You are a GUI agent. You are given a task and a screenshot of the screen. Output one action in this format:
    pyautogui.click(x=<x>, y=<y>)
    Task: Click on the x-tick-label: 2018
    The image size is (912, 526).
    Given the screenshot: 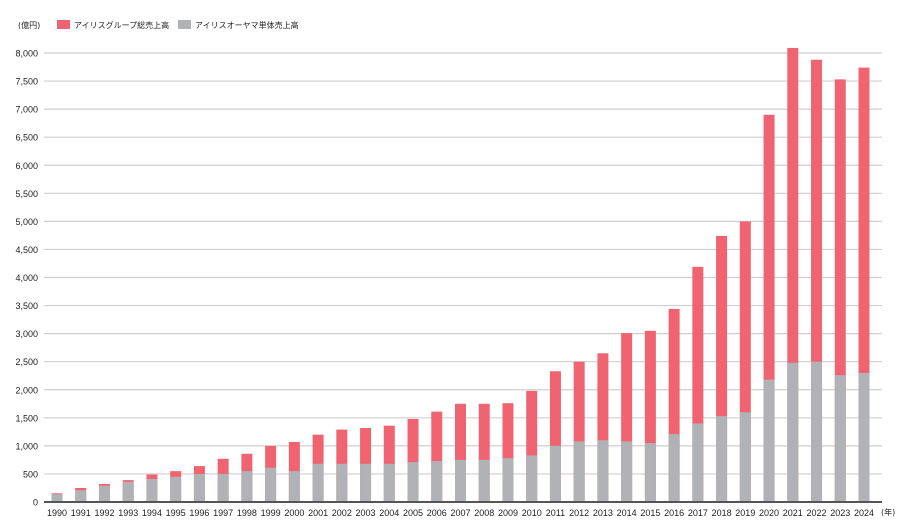 What is the action you would take?
    pyautogui.click(x=722, y=513)
    